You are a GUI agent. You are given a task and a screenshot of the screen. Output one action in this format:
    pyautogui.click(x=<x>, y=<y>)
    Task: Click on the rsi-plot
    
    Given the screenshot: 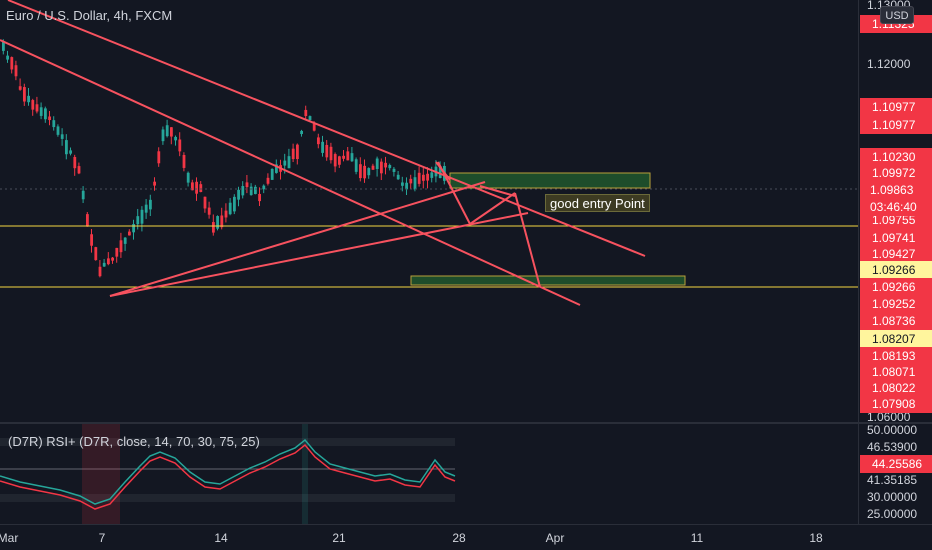 What is the action you would take?
    pyautogui.click(x=228, y=474)
    